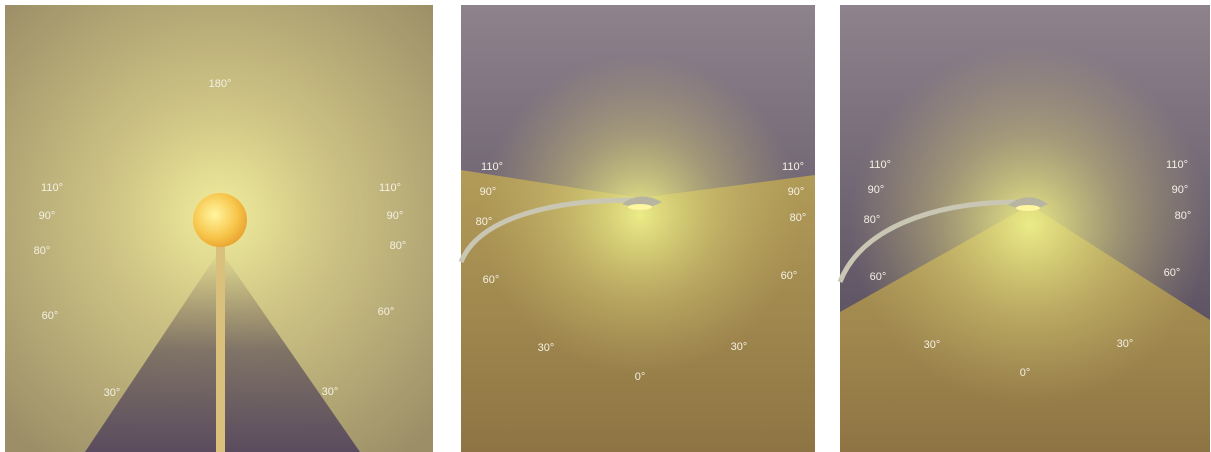  Describe the element at coordinates (220, 84) in the screenshot. I see `angle-label: 180°` at that location.